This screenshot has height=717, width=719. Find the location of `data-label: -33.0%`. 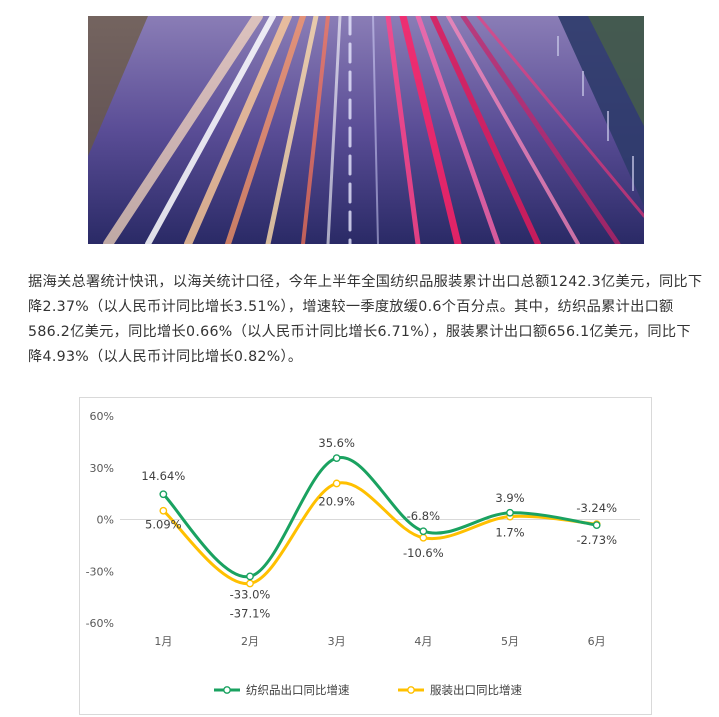

data-label: -33.0% is located at coordinates (250, 594).